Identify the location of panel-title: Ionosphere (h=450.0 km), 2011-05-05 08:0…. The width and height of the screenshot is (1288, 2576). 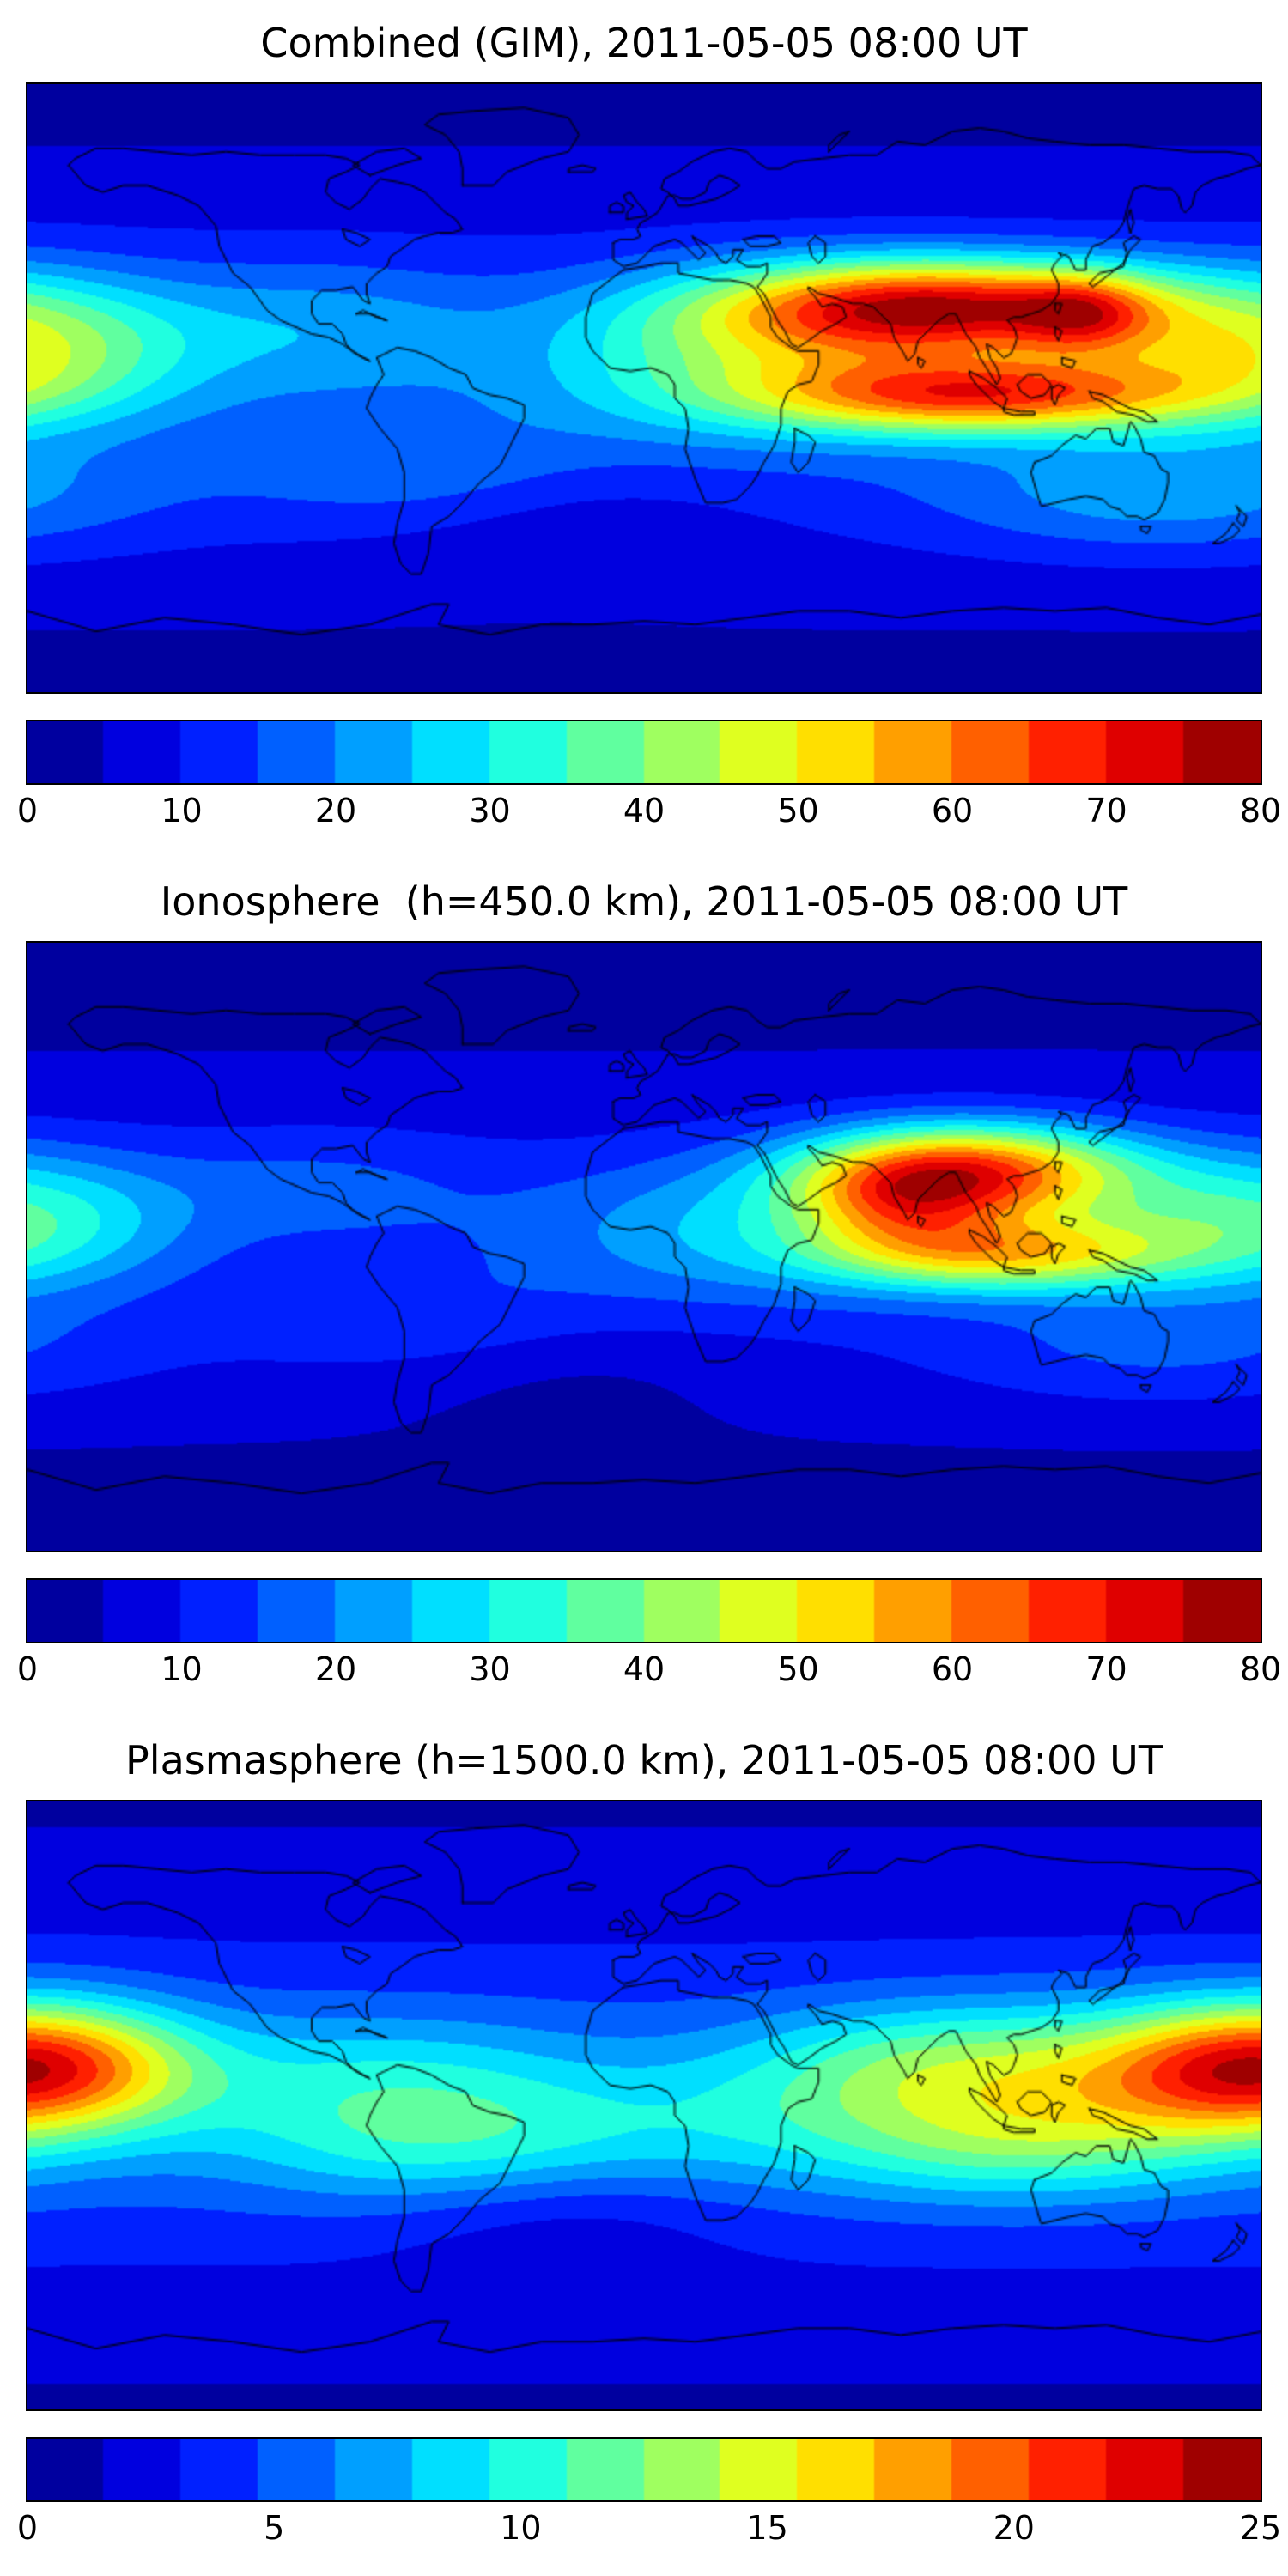
(644, 902).